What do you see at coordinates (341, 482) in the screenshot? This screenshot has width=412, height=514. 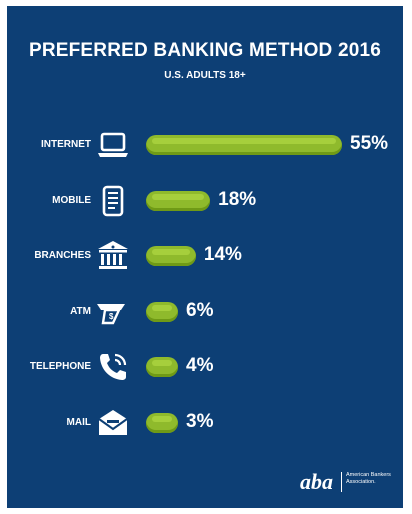 I see `logo-divider` at bounding box center [341, 482].